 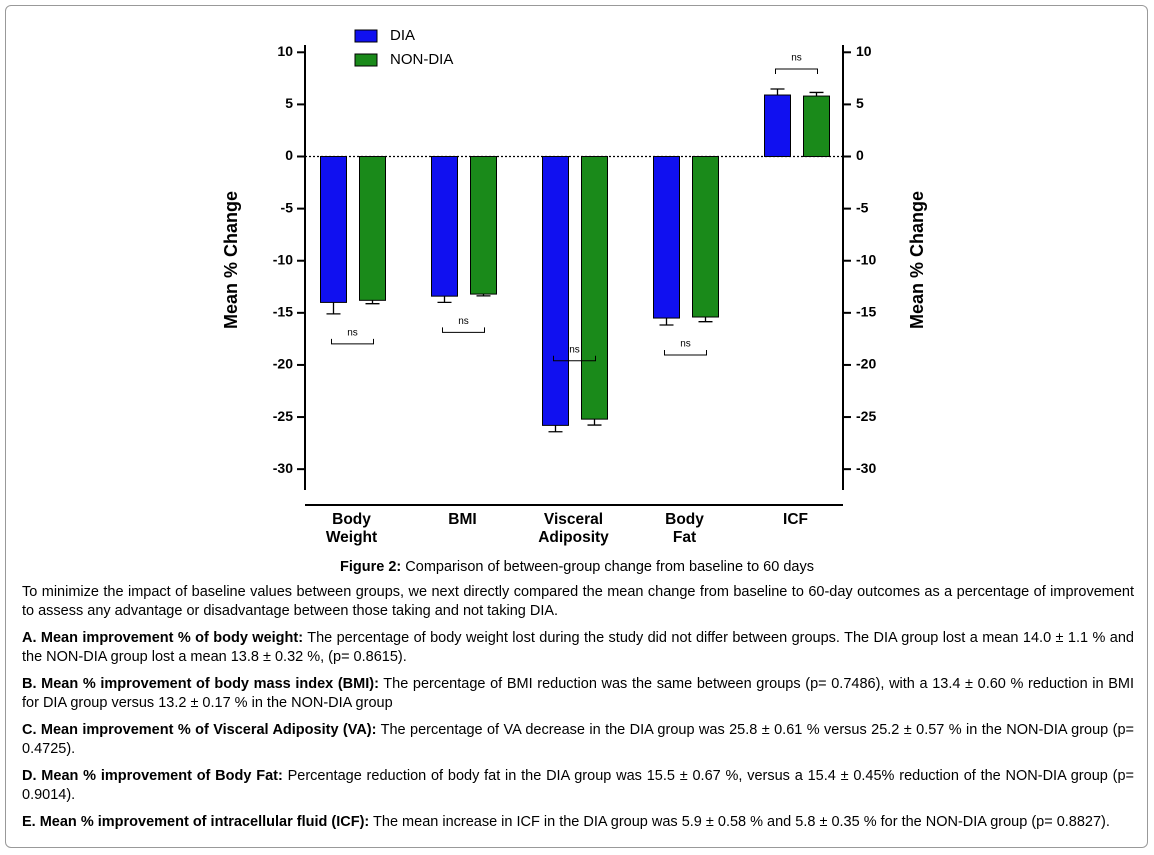 What do you see at coordinates (283, 259) in the screenshot?
I see `y-tick-label: -10` at bounding box center [283, 259].